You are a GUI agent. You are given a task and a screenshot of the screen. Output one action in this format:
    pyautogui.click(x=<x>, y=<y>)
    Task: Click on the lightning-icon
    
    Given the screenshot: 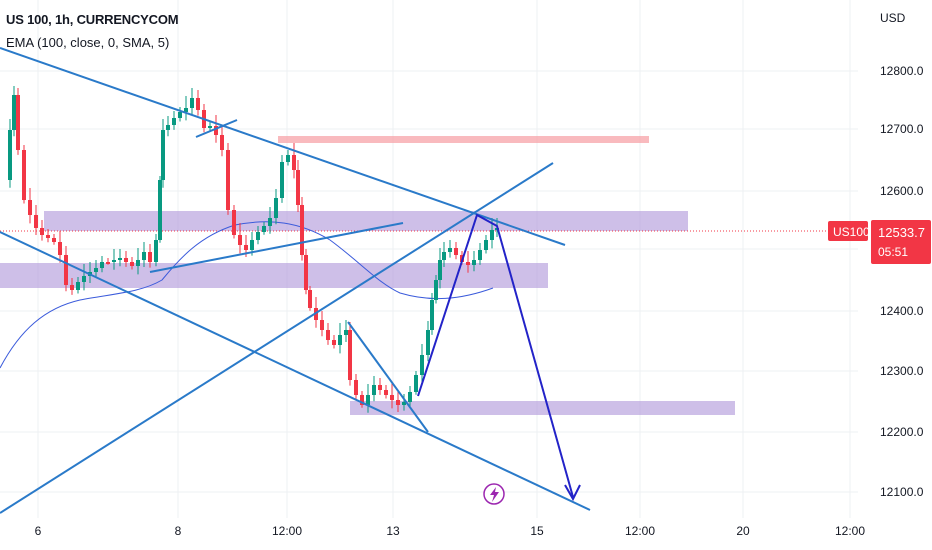 What is the action you would take?
    pyautogui.click(x=494, y=494)
    